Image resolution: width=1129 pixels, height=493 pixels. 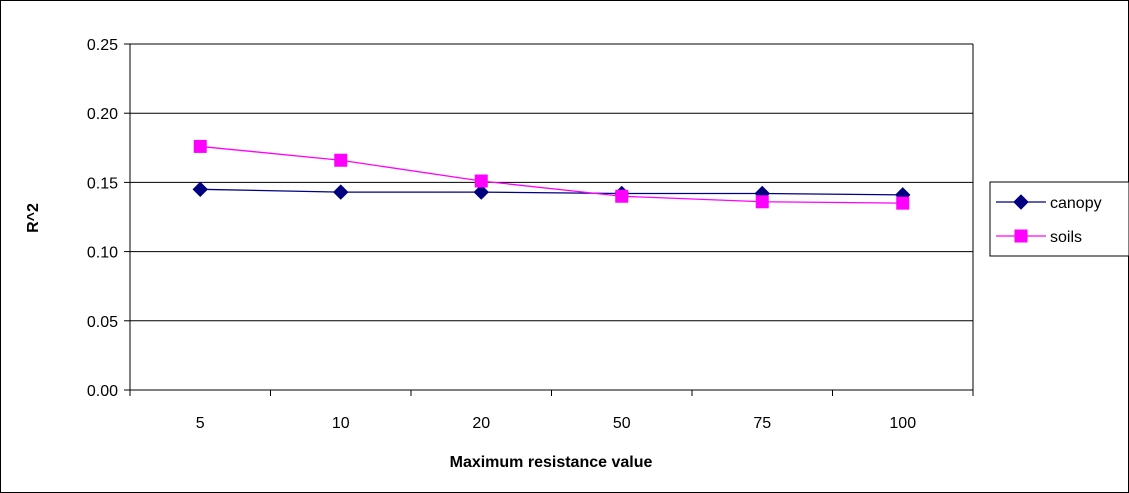 I want to click on legend-box, so click(x=1059, y=219).